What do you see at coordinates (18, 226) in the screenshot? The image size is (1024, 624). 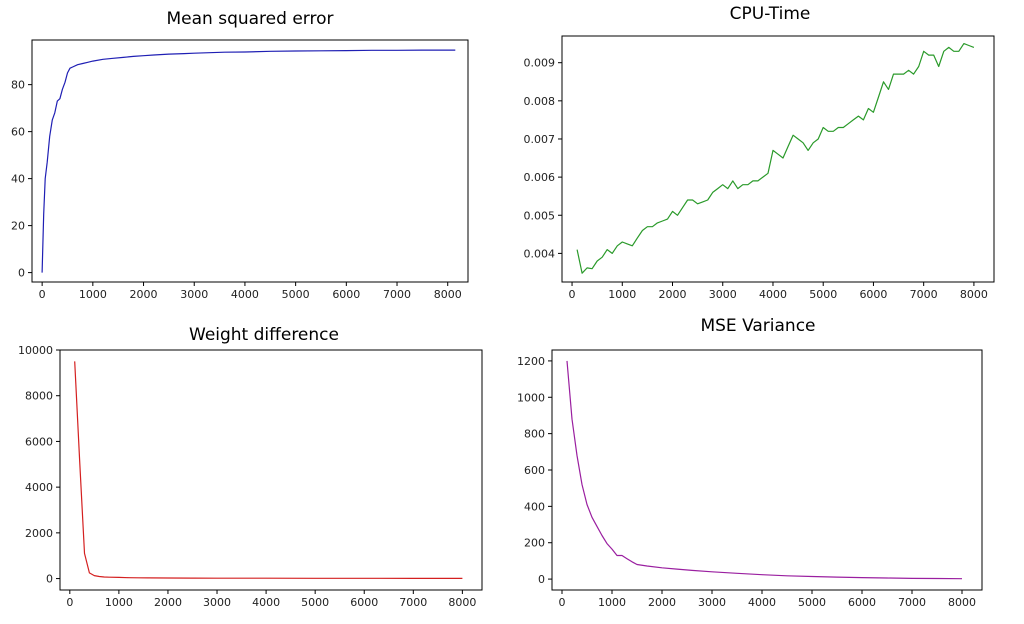 I see `y-tick-label: 20` at bounding box center [18, 226].